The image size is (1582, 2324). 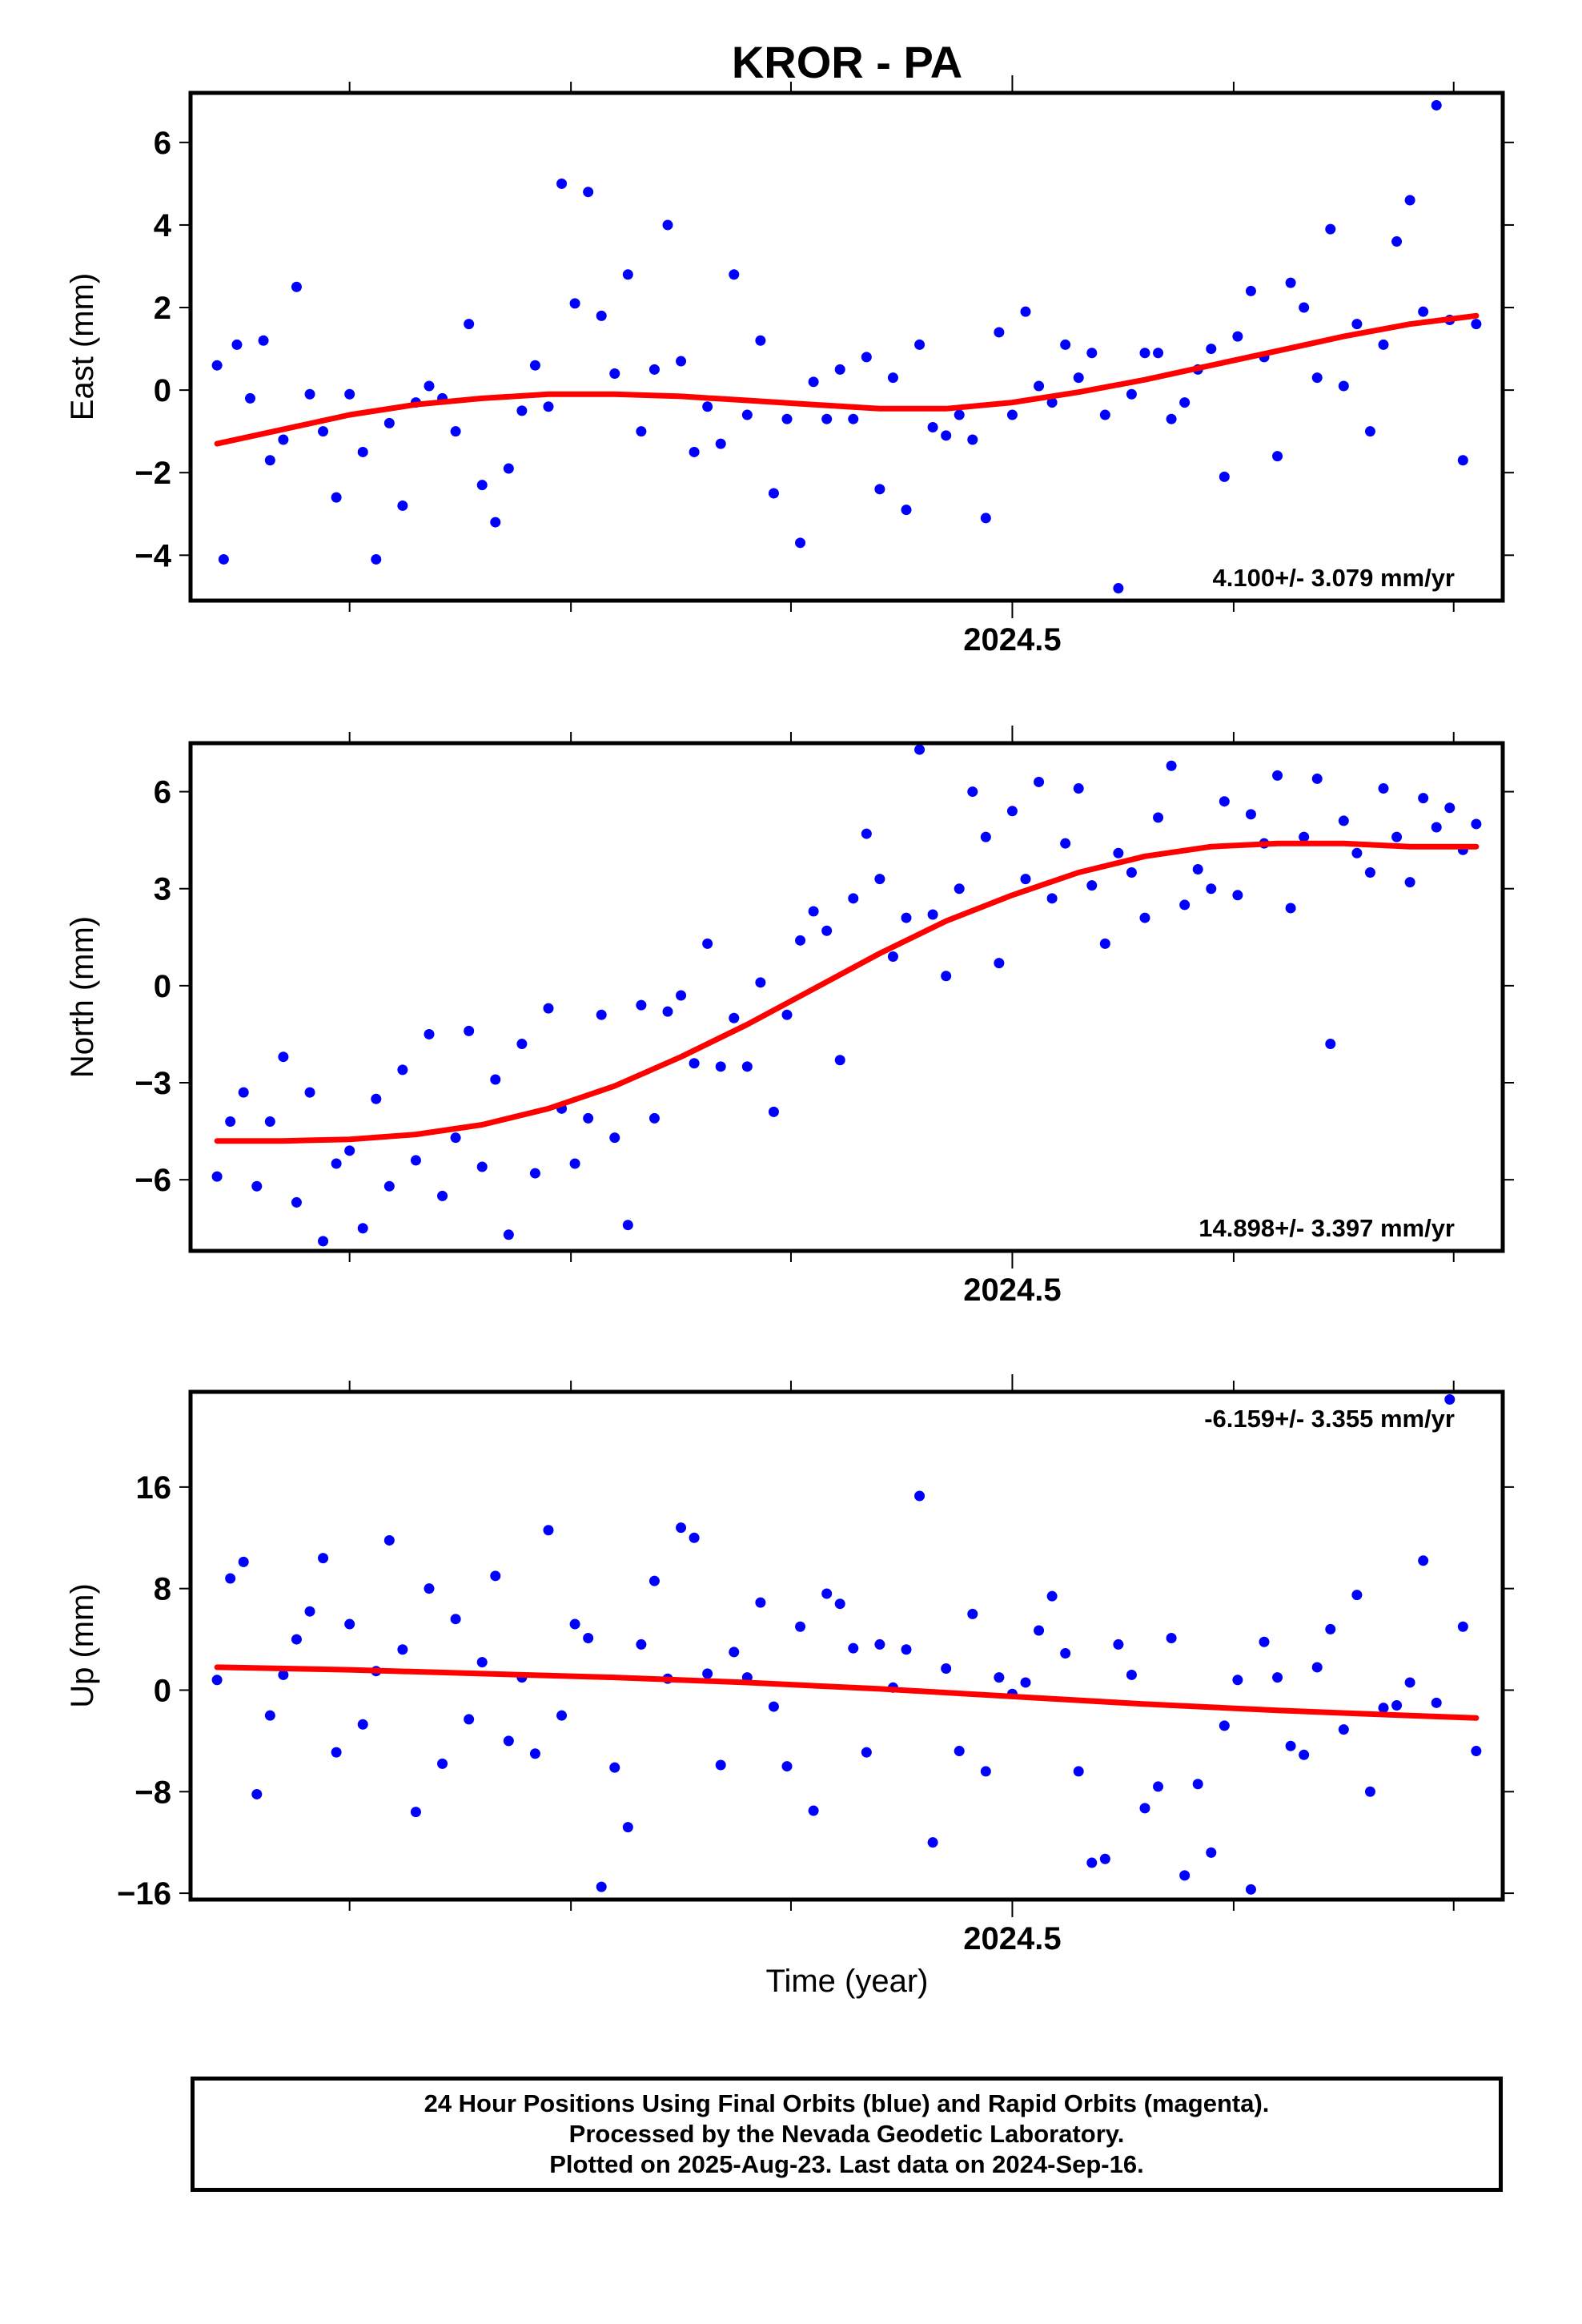 What do you see at coordinates (162, 792) in the screenshot?
I see `y-tick-label-north: 6` at bounding box center [162, 792].